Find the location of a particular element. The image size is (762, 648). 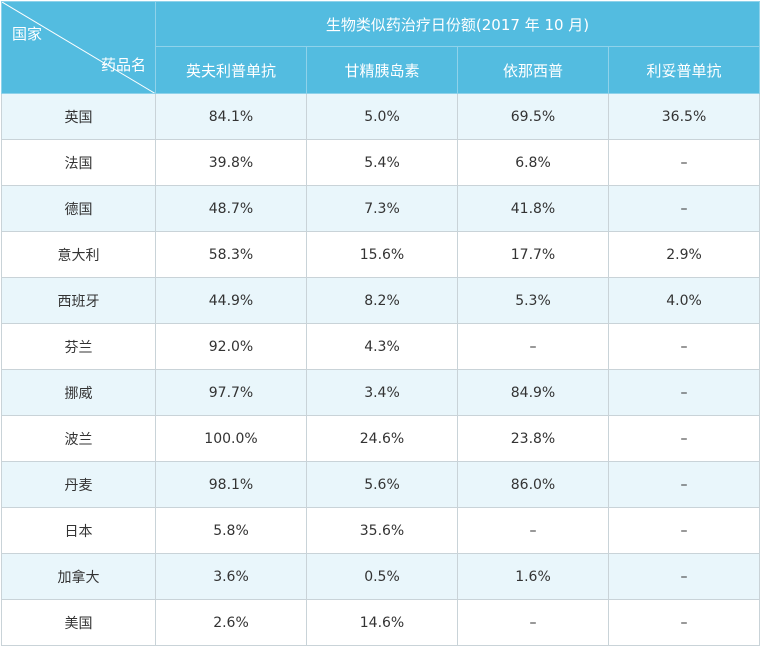

table-row: 波兰 100.0% 24.6% 23.8% – is located at coordinates (381, 438).